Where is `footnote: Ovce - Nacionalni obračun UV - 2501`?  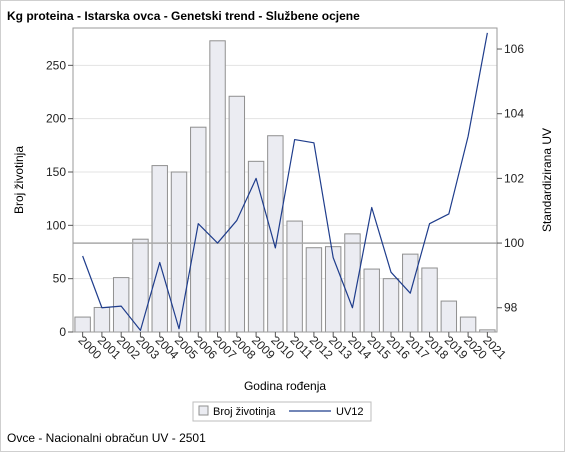 footnote: Ovce - Nacionalni obračun UV - 2501 is located at coordinates (106, 438).